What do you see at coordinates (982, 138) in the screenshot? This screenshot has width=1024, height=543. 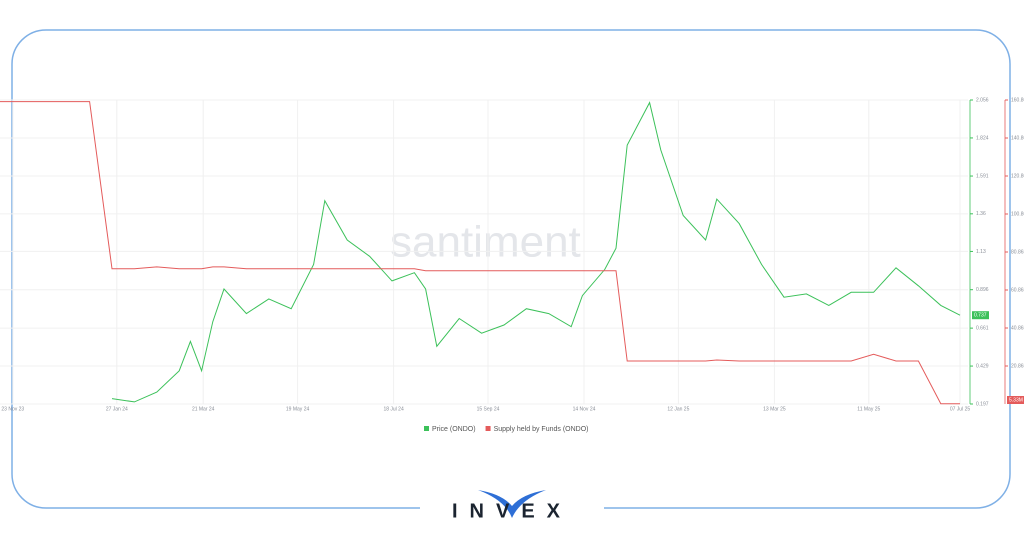 I see `y-tick-label: 1.824` at bounding box center [982, 138].